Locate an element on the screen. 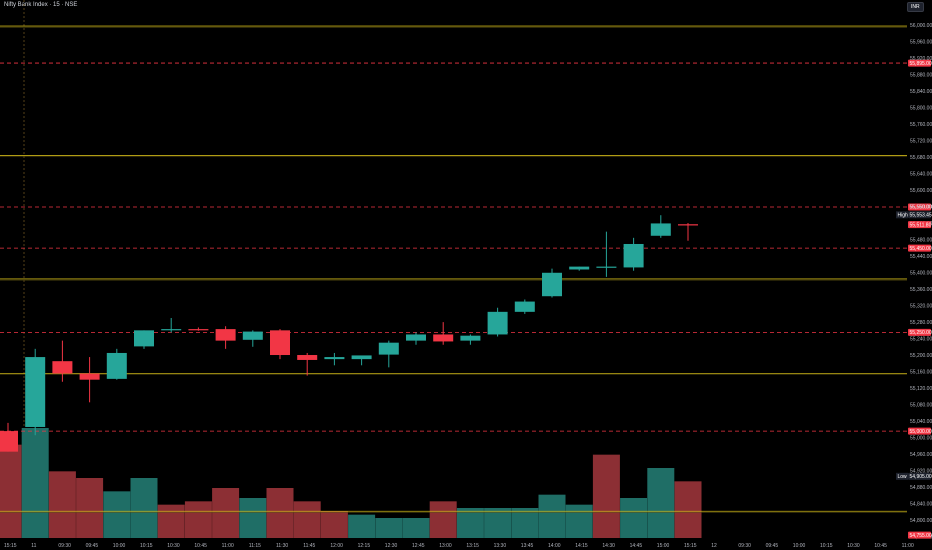 This screenshot has height=550, width=932. y-tick-label: 55,480.00 is located at coordinates (921, 241).